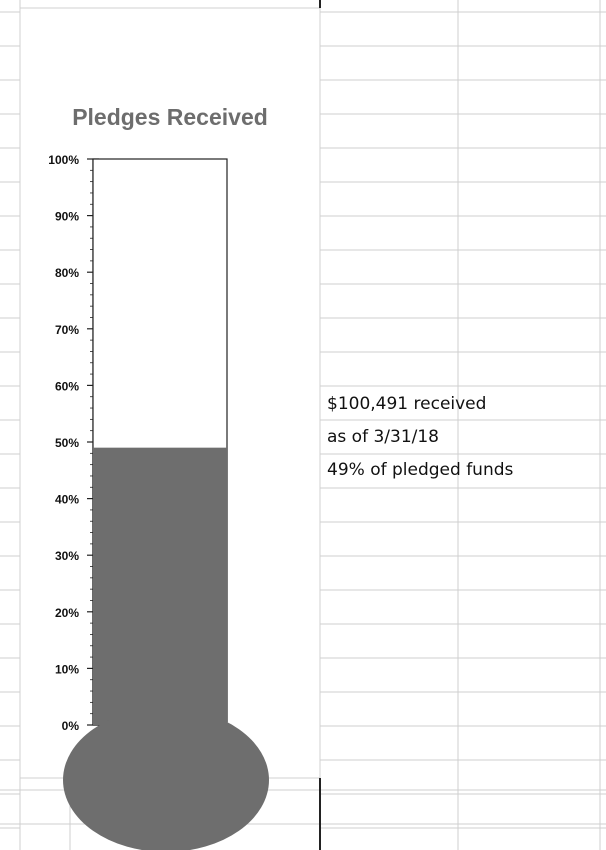  I want to click on y-tick-label: 30%, so click(67, 556).